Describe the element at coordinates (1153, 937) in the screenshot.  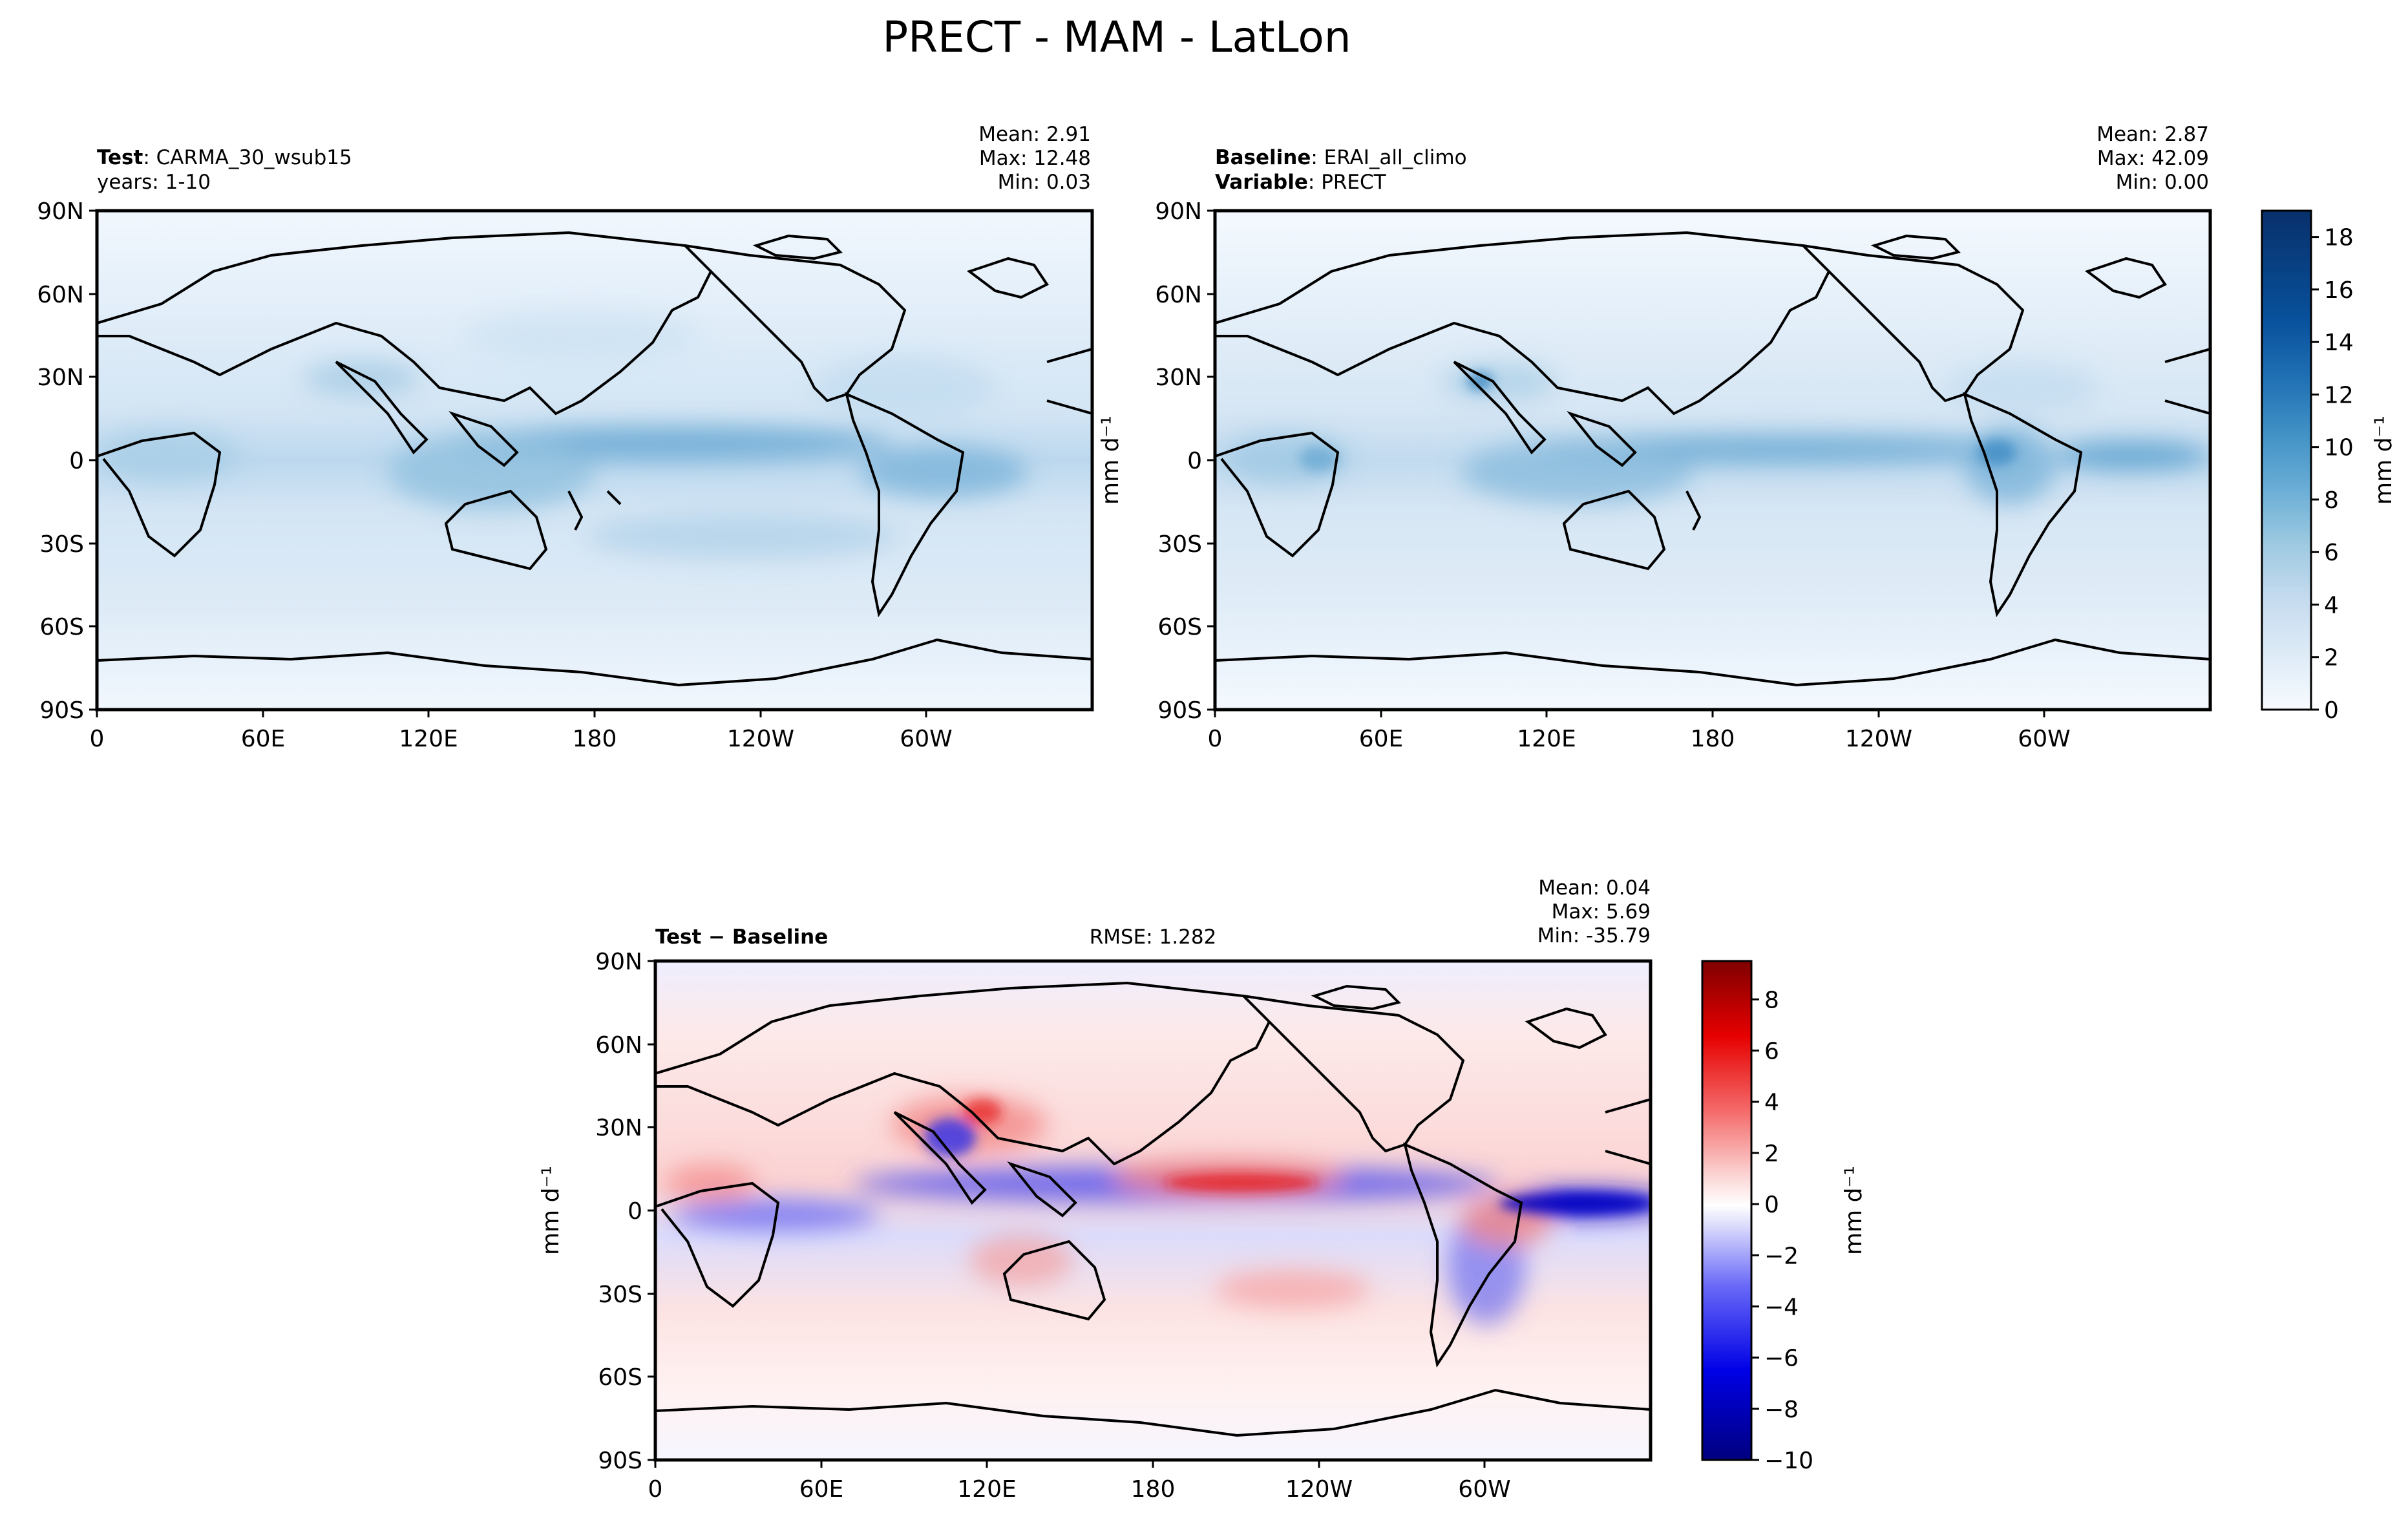
I see `diff-rmse: RMSE: 1.282` at that location.